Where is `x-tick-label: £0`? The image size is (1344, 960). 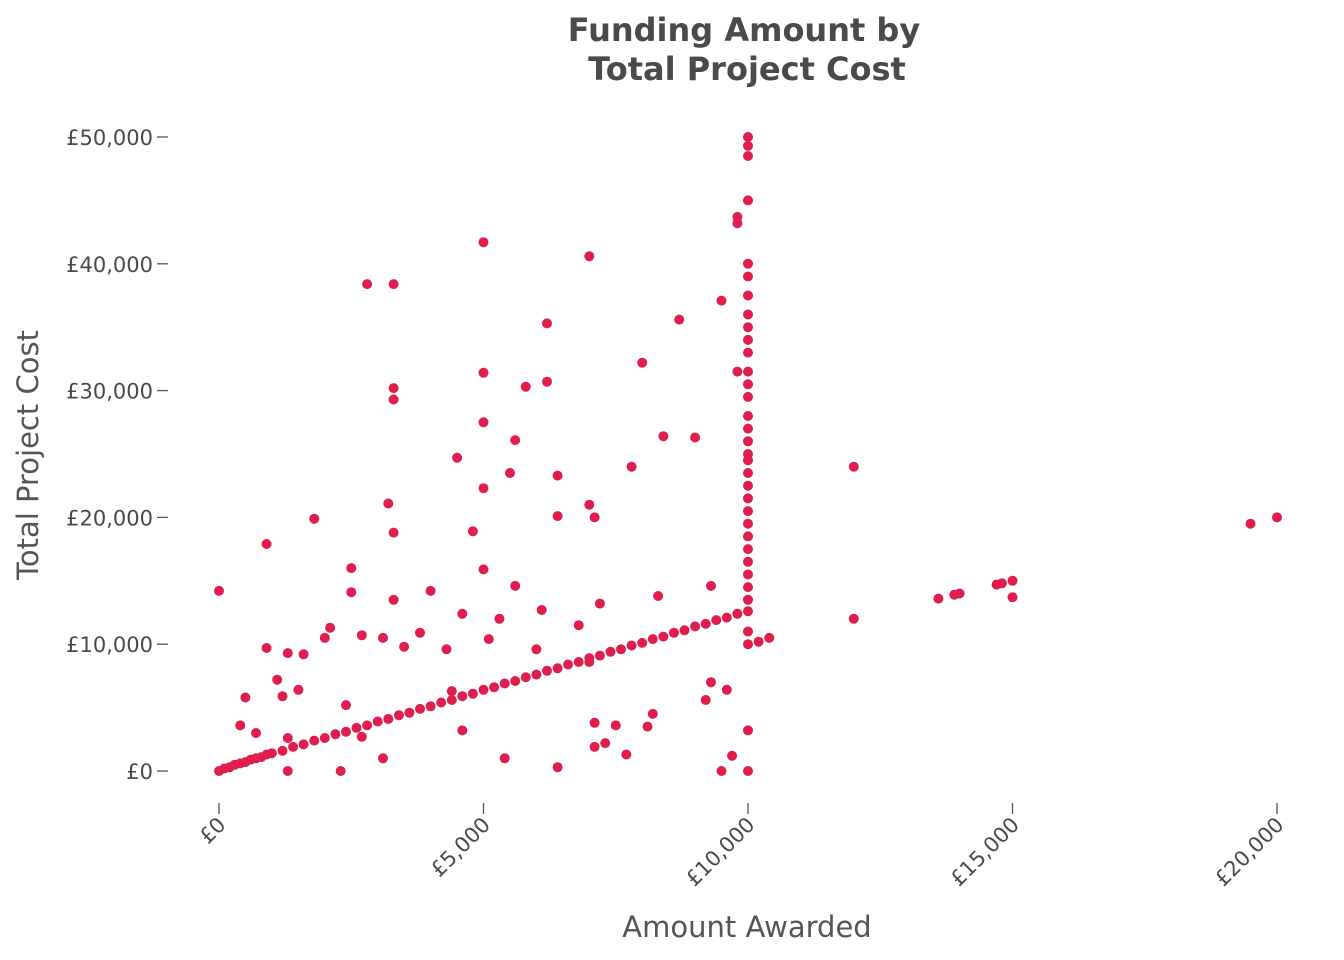 x-tick-label: £0 is located at coordinates (213, 831).